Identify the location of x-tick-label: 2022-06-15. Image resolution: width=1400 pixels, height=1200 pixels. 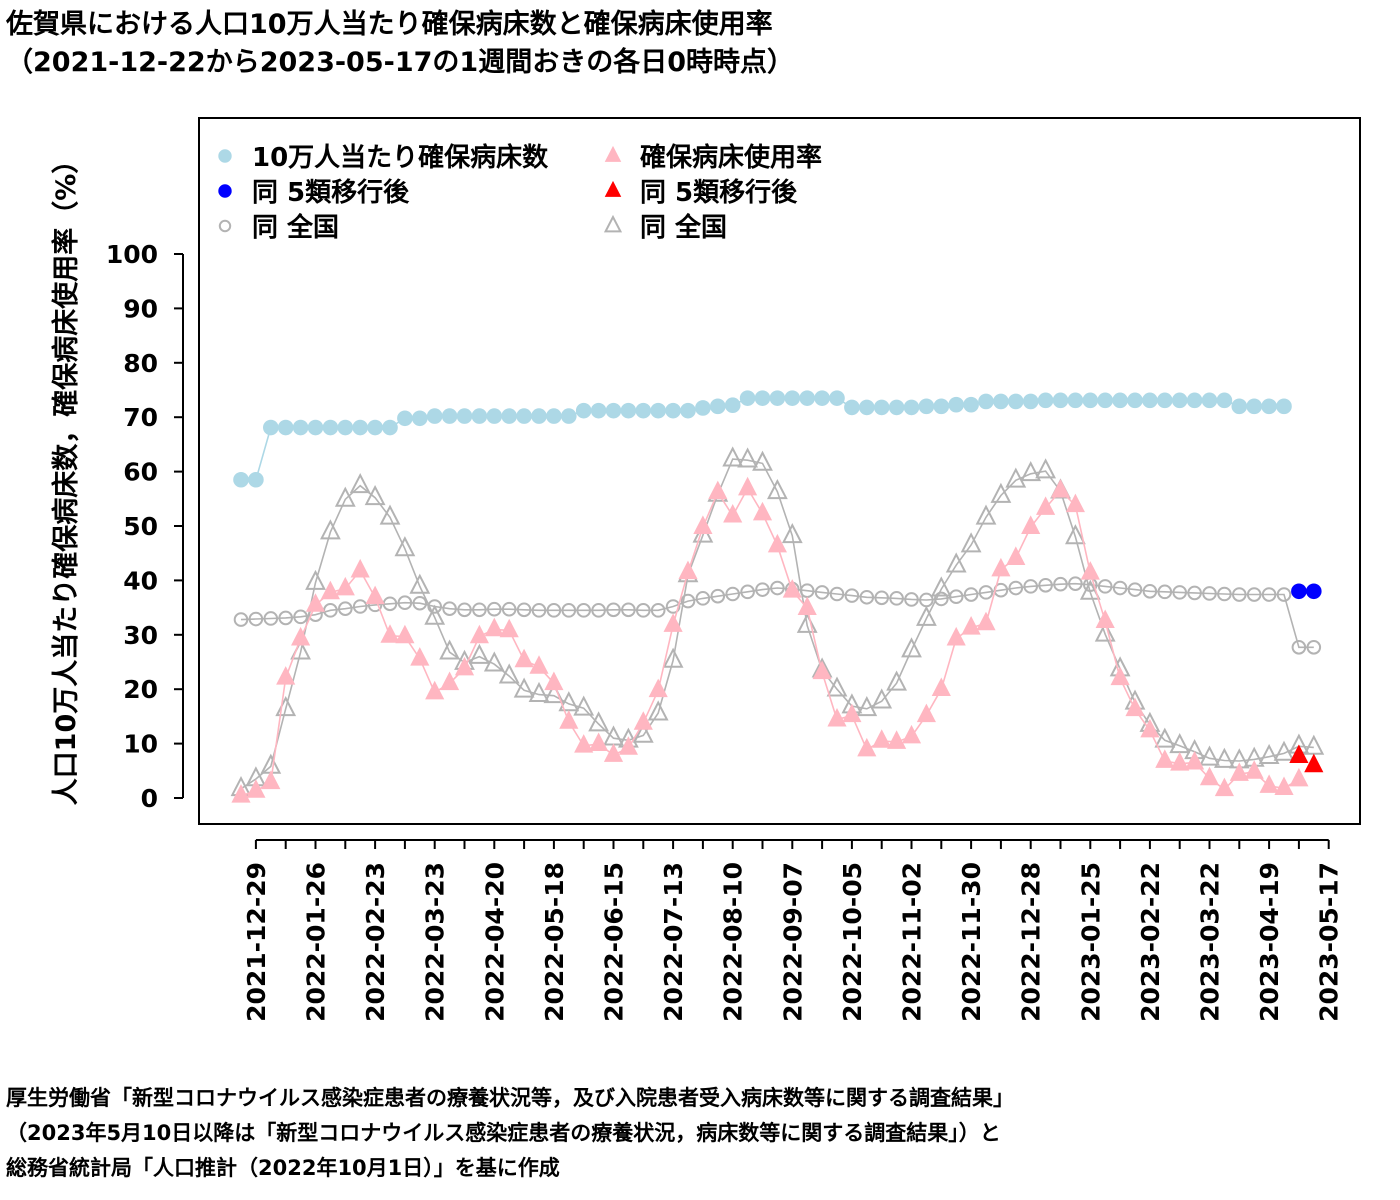
(614, 942).